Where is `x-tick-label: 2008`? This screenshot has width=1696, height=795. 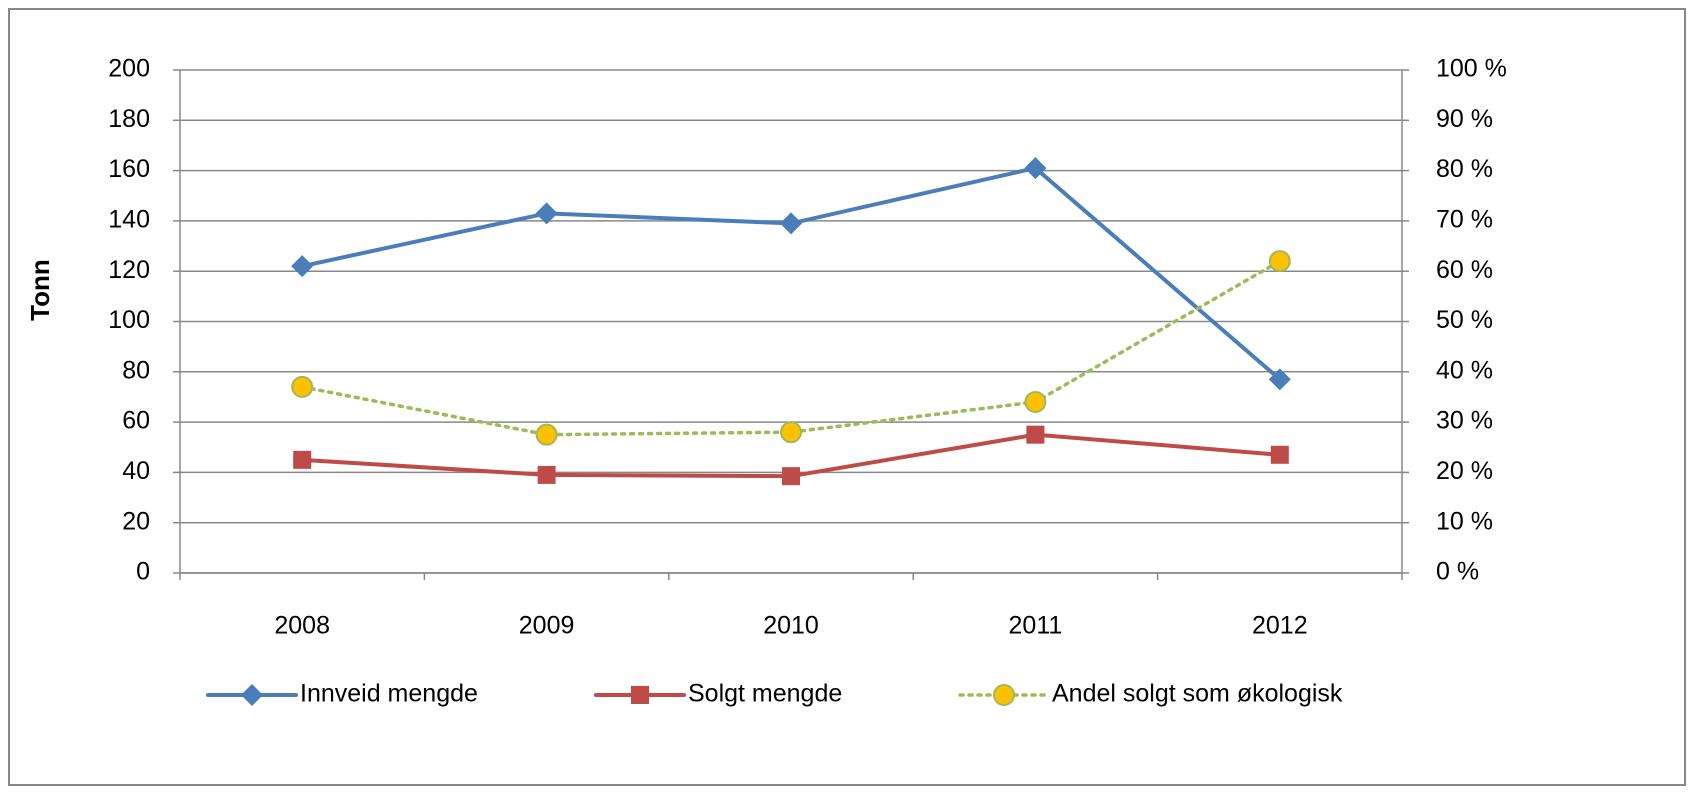
x-tick-label: 2008 is located at coordinates (302, 626).